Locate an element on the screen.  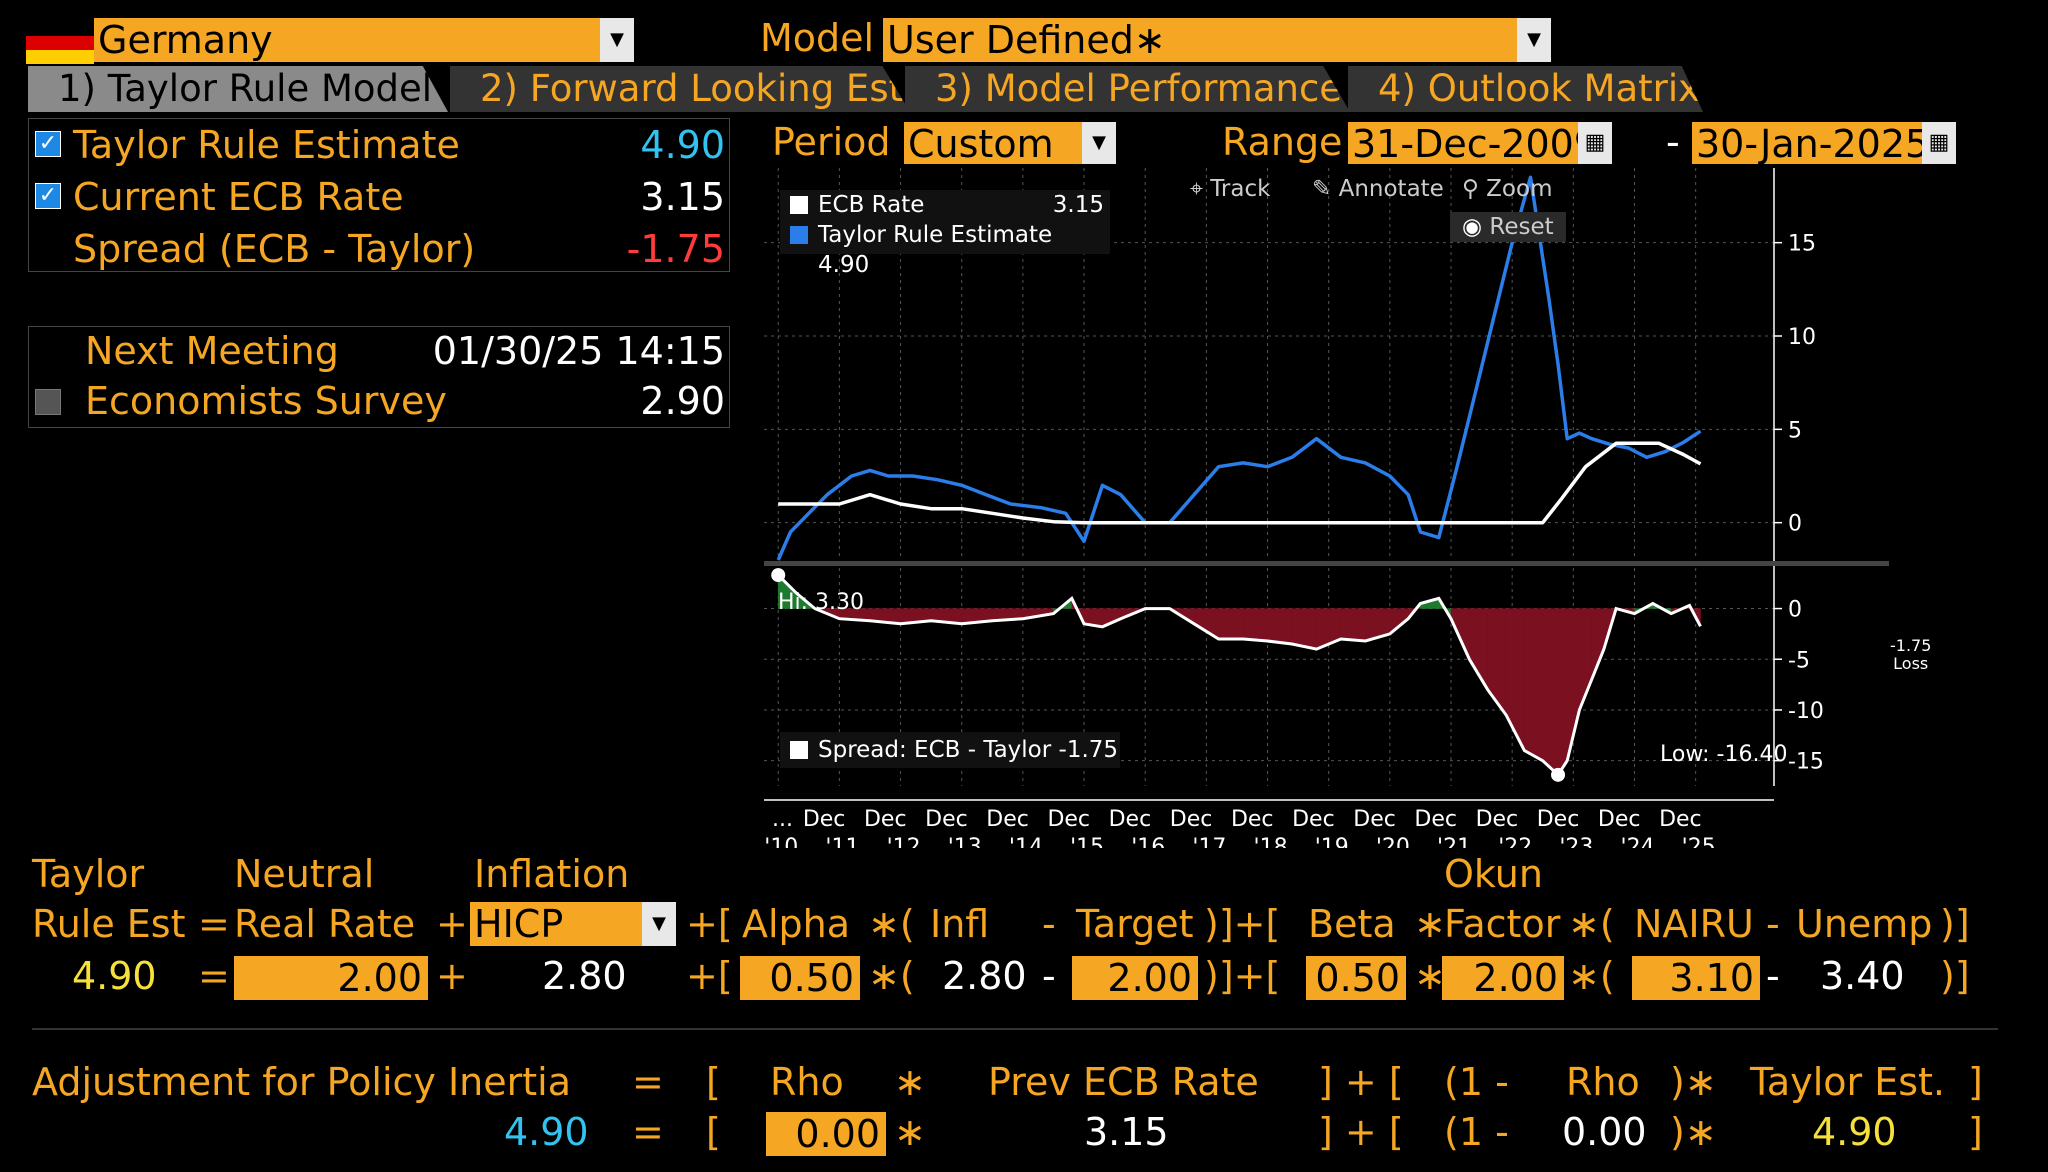
spread-label: Spread (ECB - Taylor) is located at coordinates (274, 249).